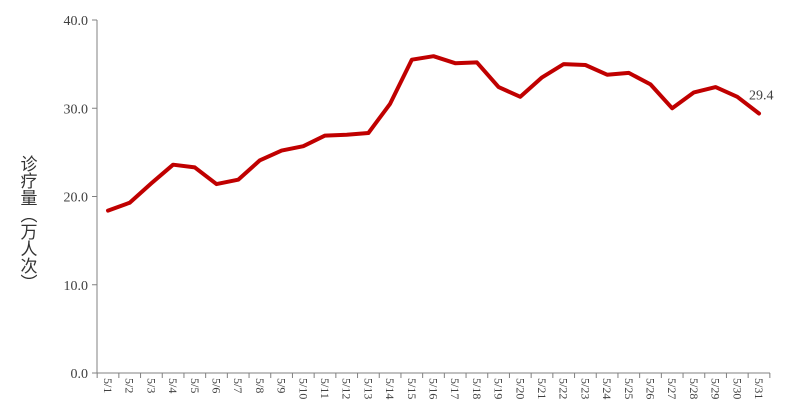  What do you see at coordinates (412, 388) in the screenshot?
I see `x-tick-label: 5/15` at bounding box center [412, 388].